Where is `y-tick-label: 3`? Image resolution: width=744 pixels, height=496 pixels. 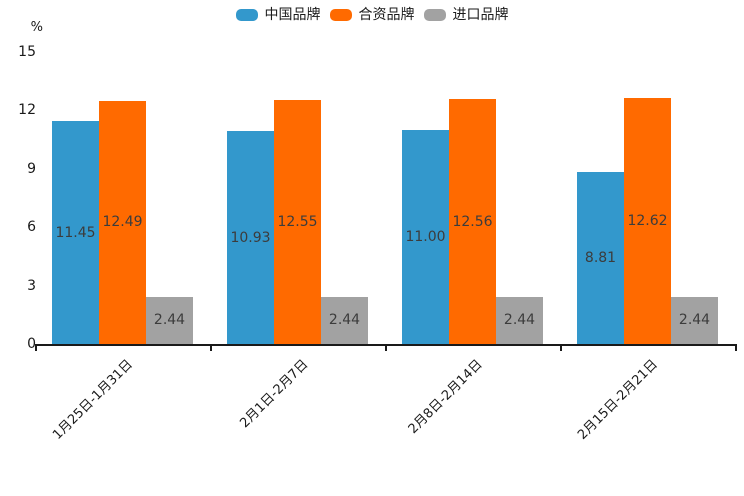
y-tick-label: 3 is located at coordinates (31, 285).